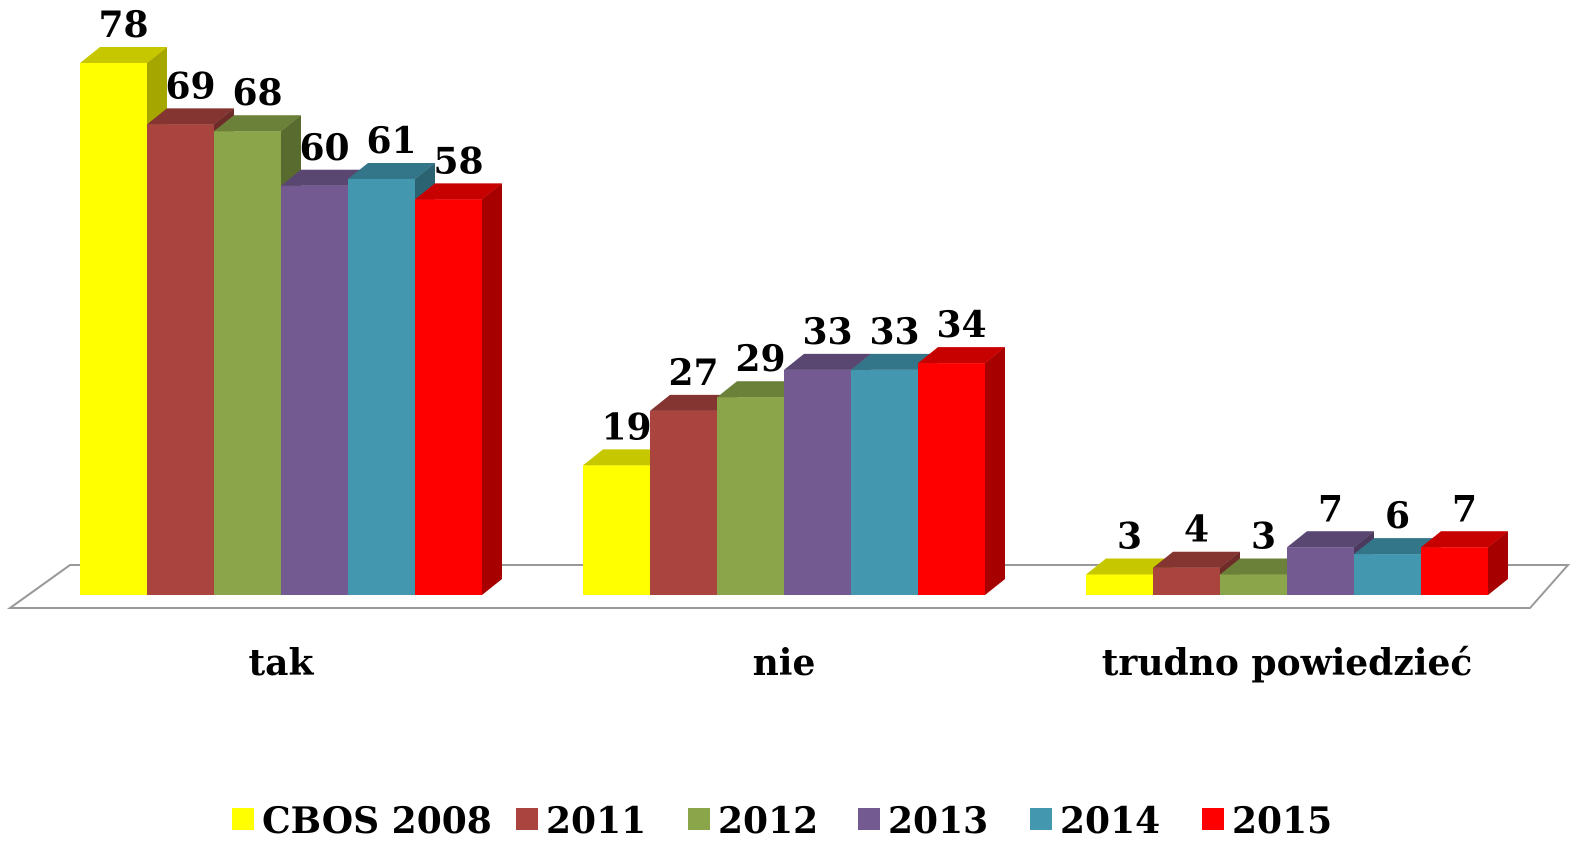 Image resolution: width=1595 pixels, height=854 pixels. Describe the element at coordinates (324, 148) in the screenshot. I see `data-label: 60` at that location.